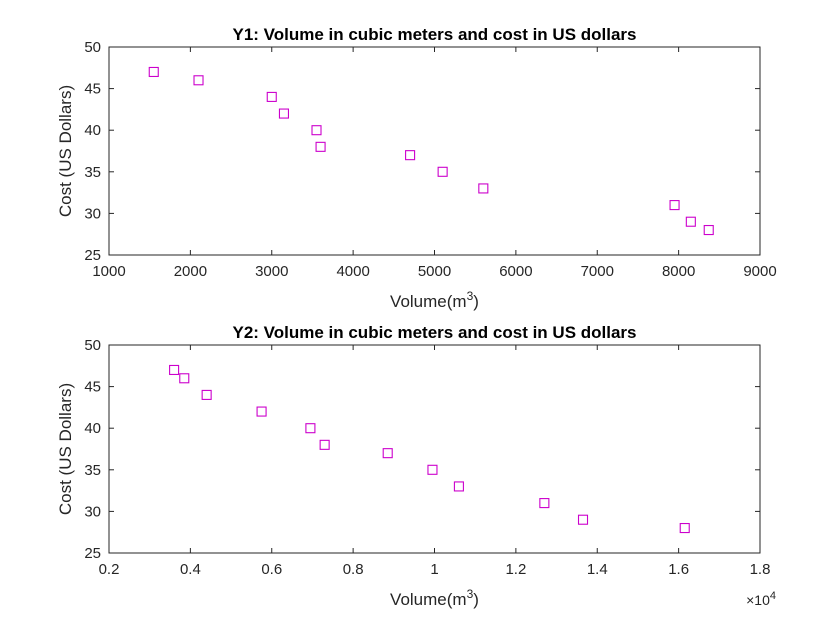 This screenshot has height=628, width=840. What do you see at coordinates (108, 271) in the screenshot?
I see `x-tick-label: 1000` at bounding box center [108, 271].